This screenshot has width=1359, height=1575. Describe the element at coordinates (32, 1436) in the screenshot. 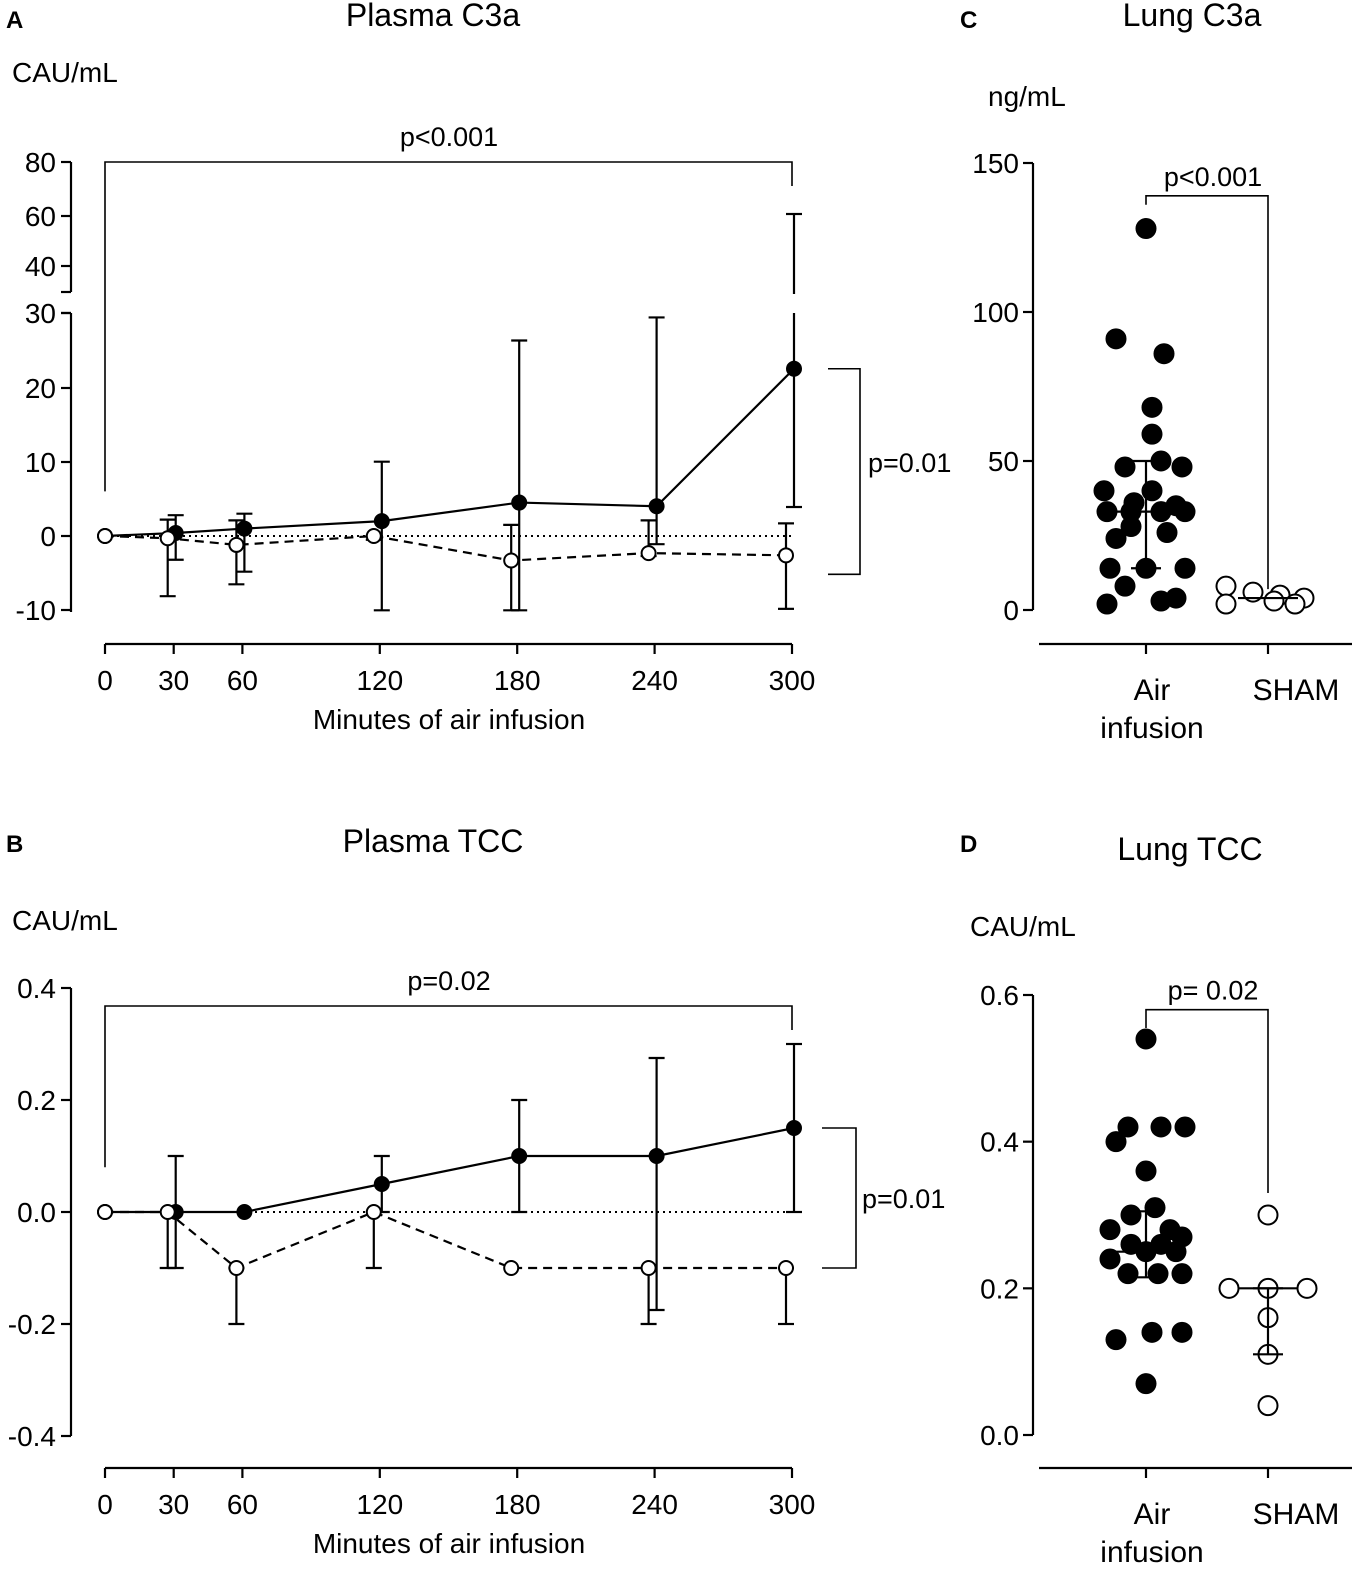

I see `y-tick-label: -0.4` at that location.